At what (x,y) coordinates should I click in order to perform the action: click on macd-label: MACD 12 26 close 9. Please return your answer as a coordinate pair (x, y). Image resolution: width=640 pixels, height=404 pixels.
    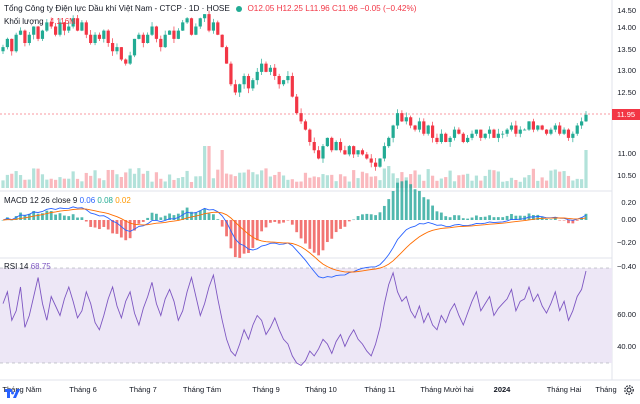
    Looking at the image, I should click on (41, 200).